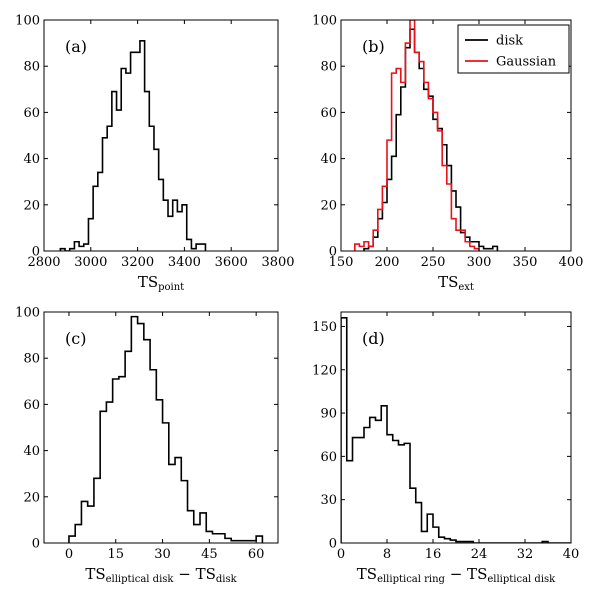 The width and height of the screenshot is (600, 600). Describe the element at coordinates (456, 283) in the screenshot. I see `x-axis-label: TSext` at that location.